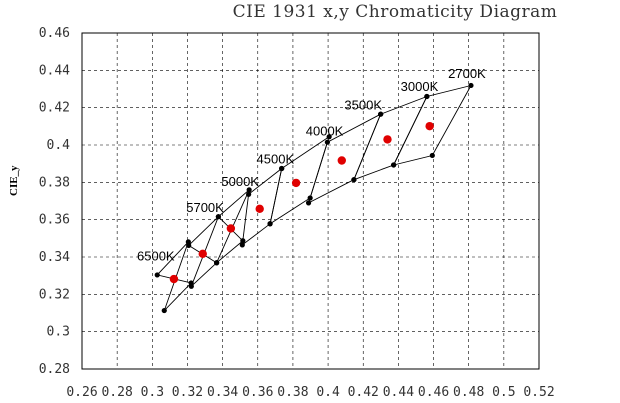 Image resolution: width=620 pixels, height=403 pixels. What do you see at coordinates (116, 392) in the screenshot?
I see `x-tick-label: 0.28` at bounding box center [116, 392].